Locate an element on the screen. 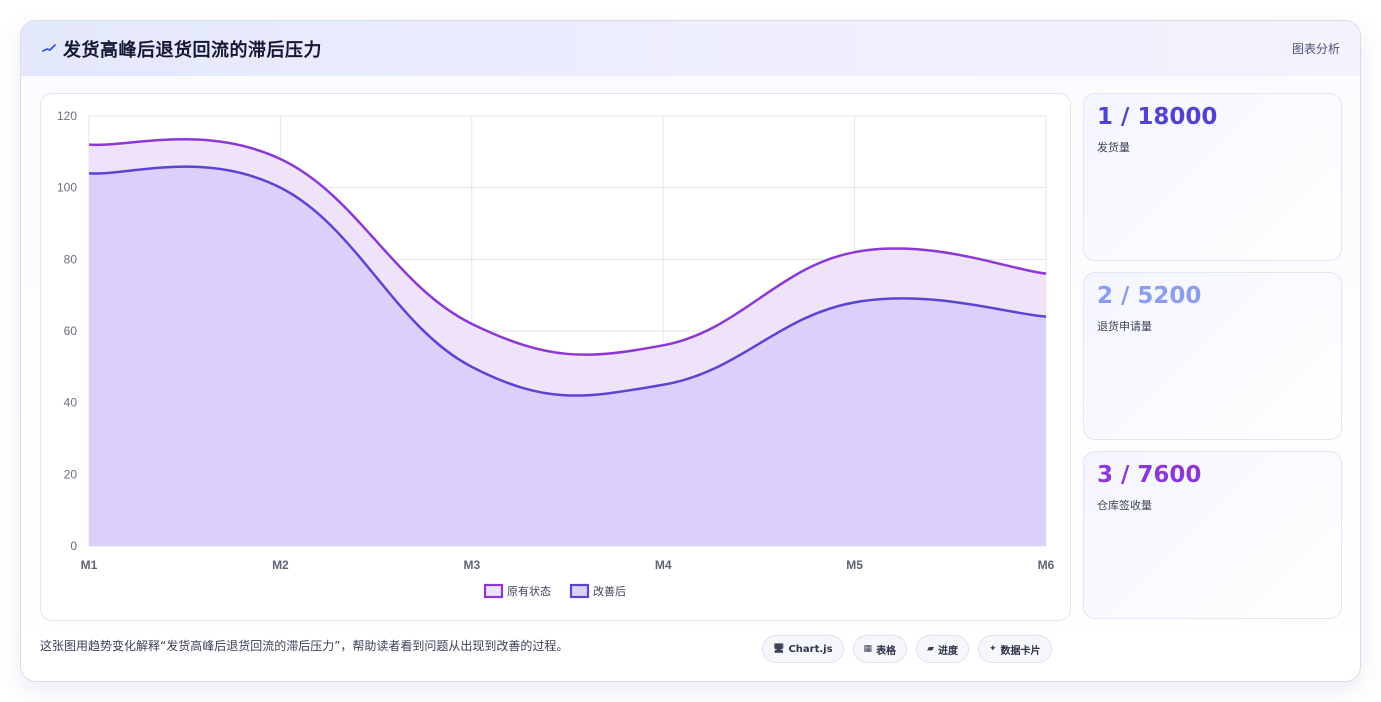 The width and height of the screenshot is (1381, 702). chip-label: 进度 is located at coordinates (947, 651).